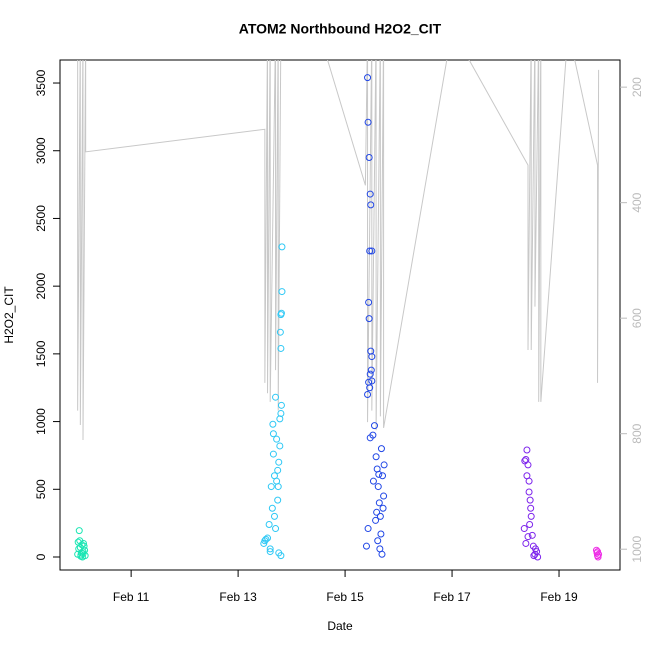 Image resolution: width=650 pixels, height=655 pixels. I want to click on y-tick-label: 2000, so click(41, 285).